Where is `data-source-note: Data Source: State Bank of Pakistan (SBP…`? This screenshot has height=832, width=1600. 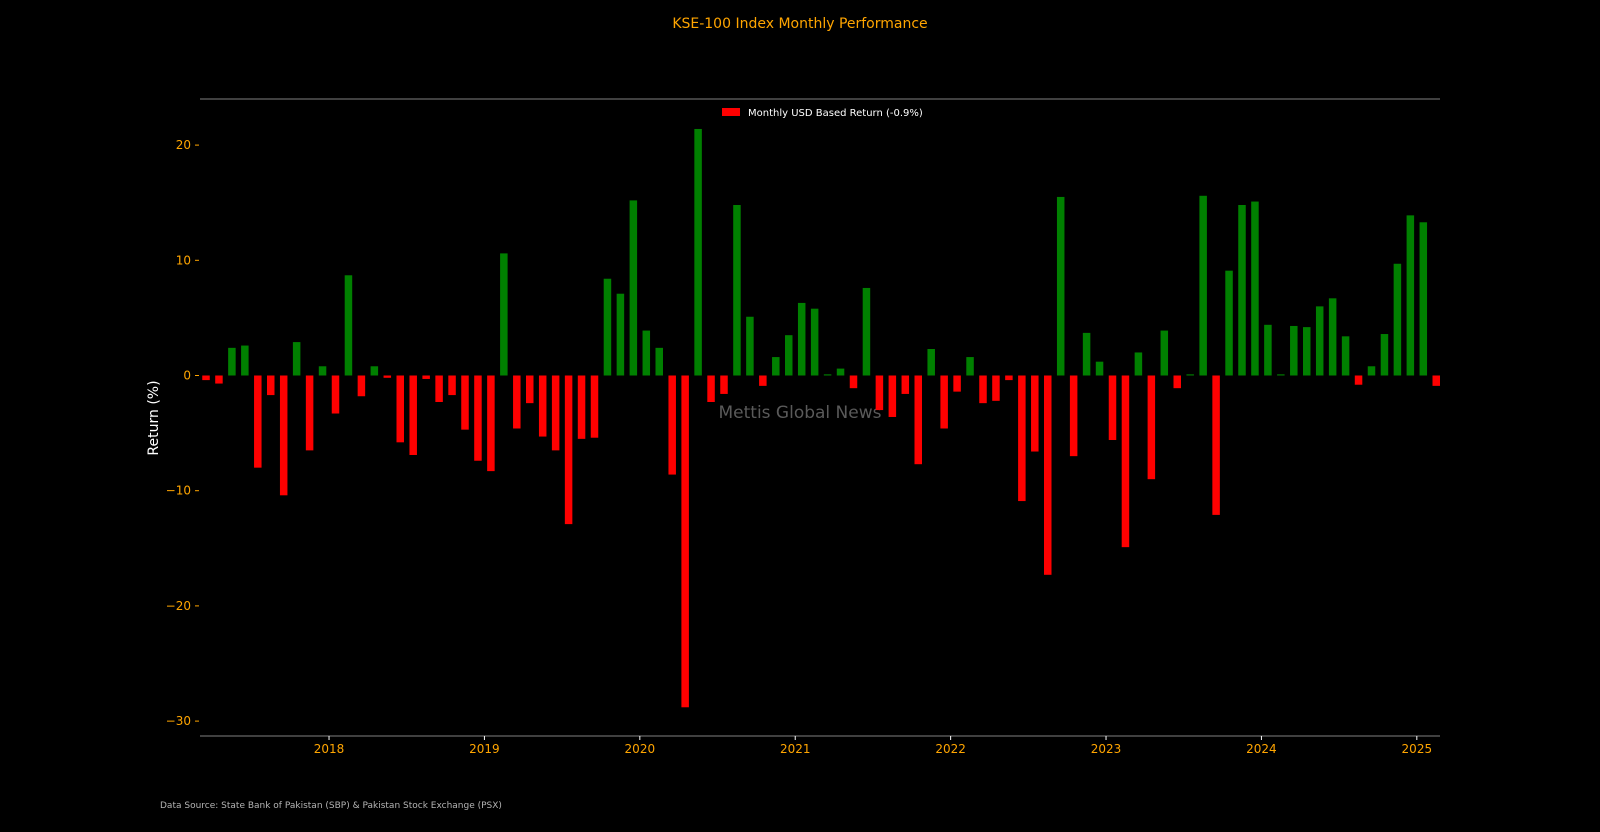 data-source-note: Data Source: State Bank of Pakistan (SBP… is located at coordinates (331, 806).